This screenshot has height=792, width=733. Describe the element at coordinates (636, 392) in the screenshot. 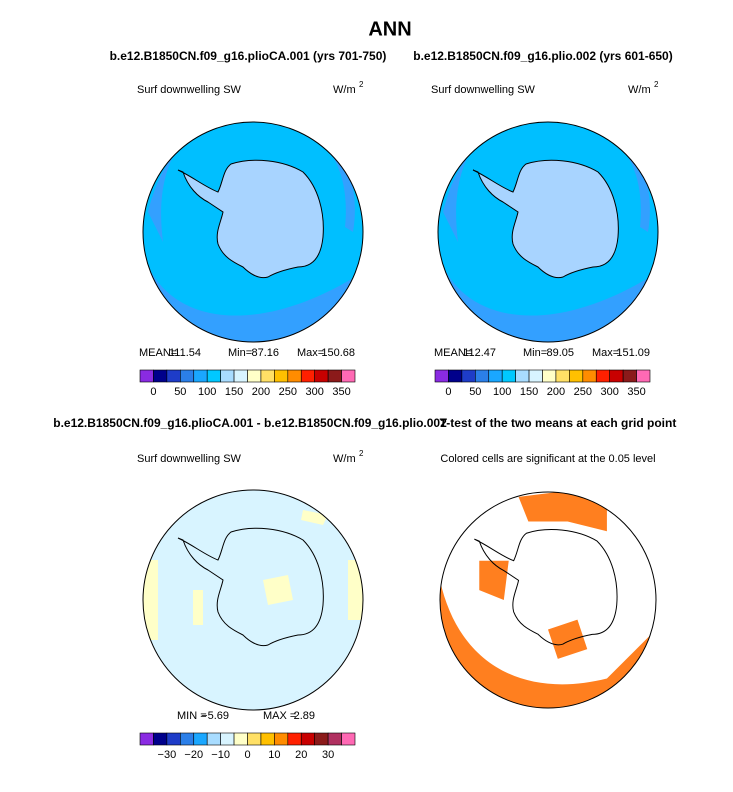

I see `colorbar-label: 350` at that location.